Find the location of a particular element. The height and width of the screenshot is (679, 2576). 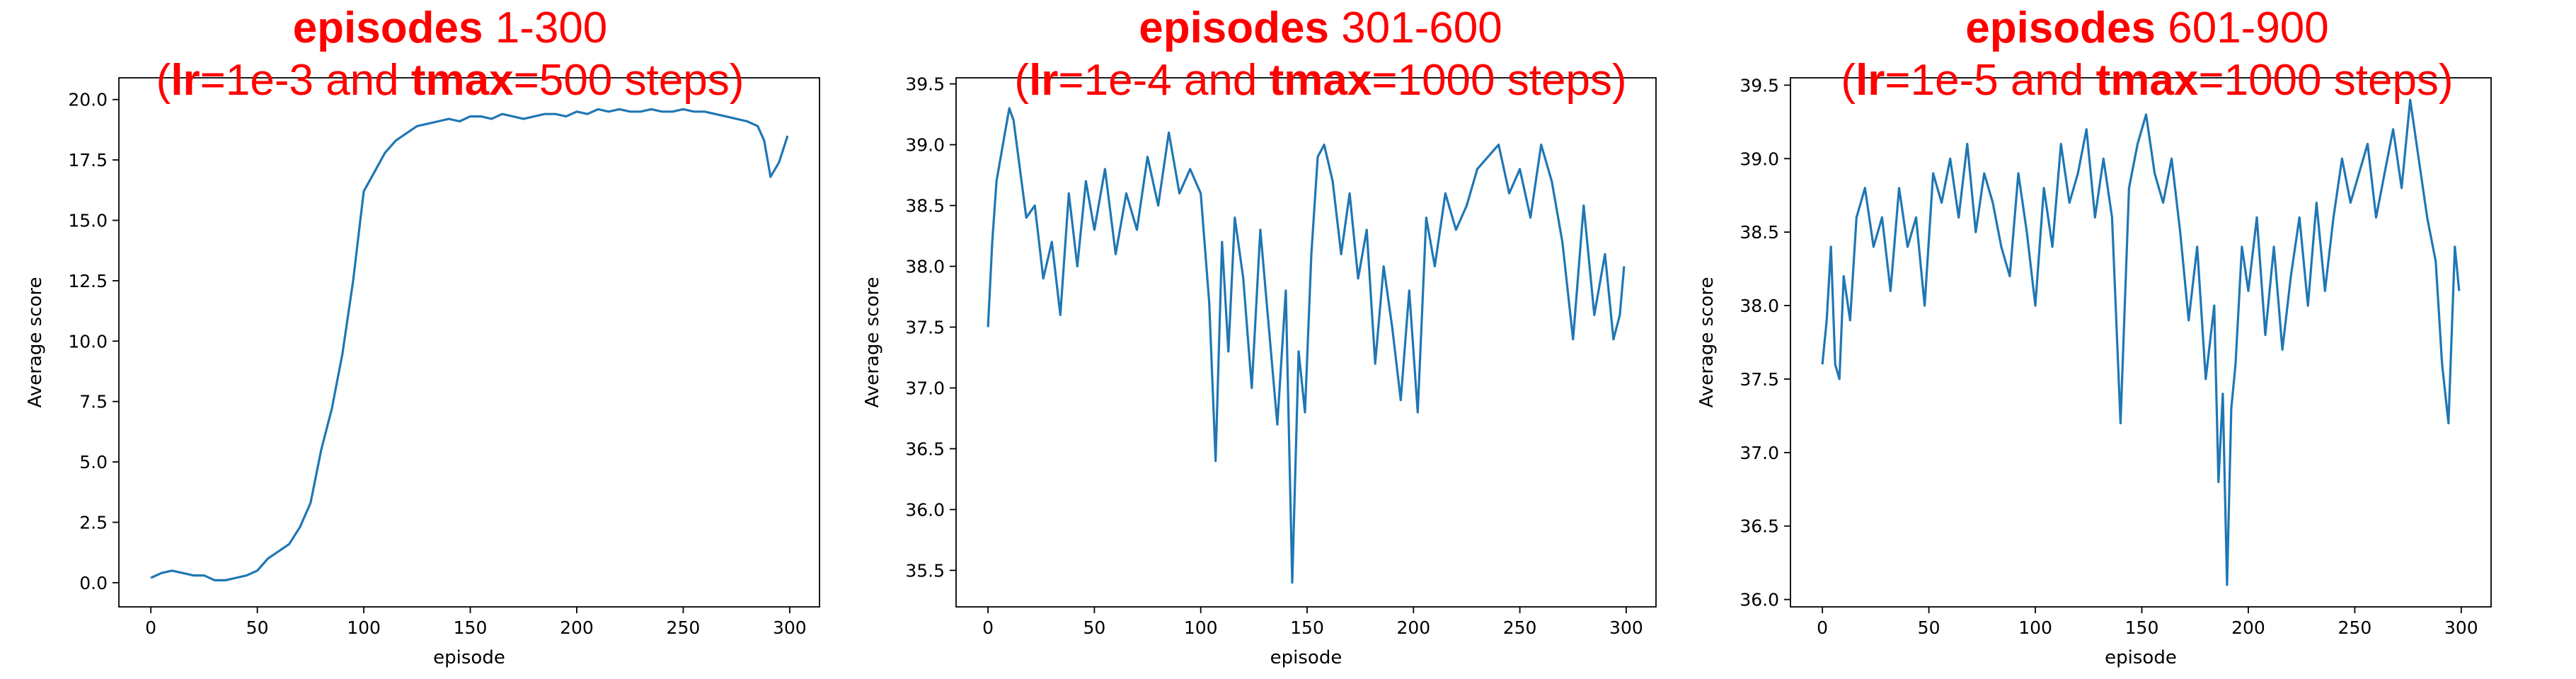

chart-subtitle: (lr=1e-3 and tmax=500 steps) is located at coordinates (450, 80).